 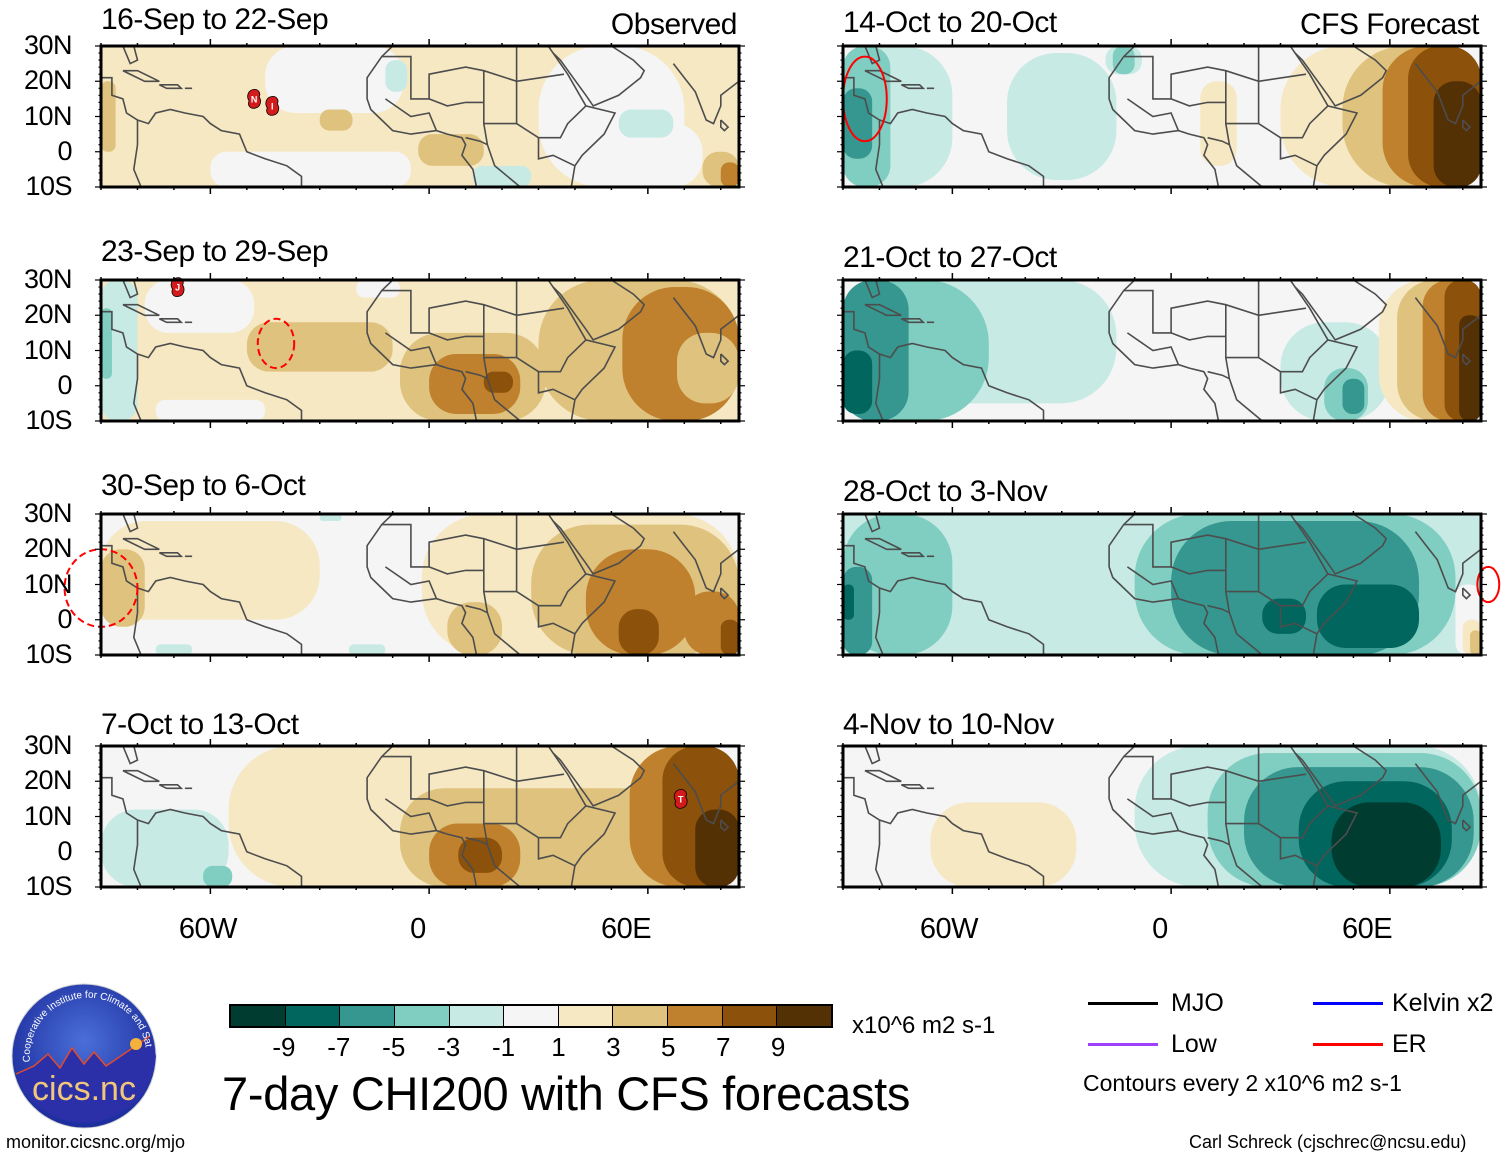 What do you see at coordinates (1160, 929) in the screenshot?
I see `xtick-label-0-right: 0` at bounding box center [1160, 929].